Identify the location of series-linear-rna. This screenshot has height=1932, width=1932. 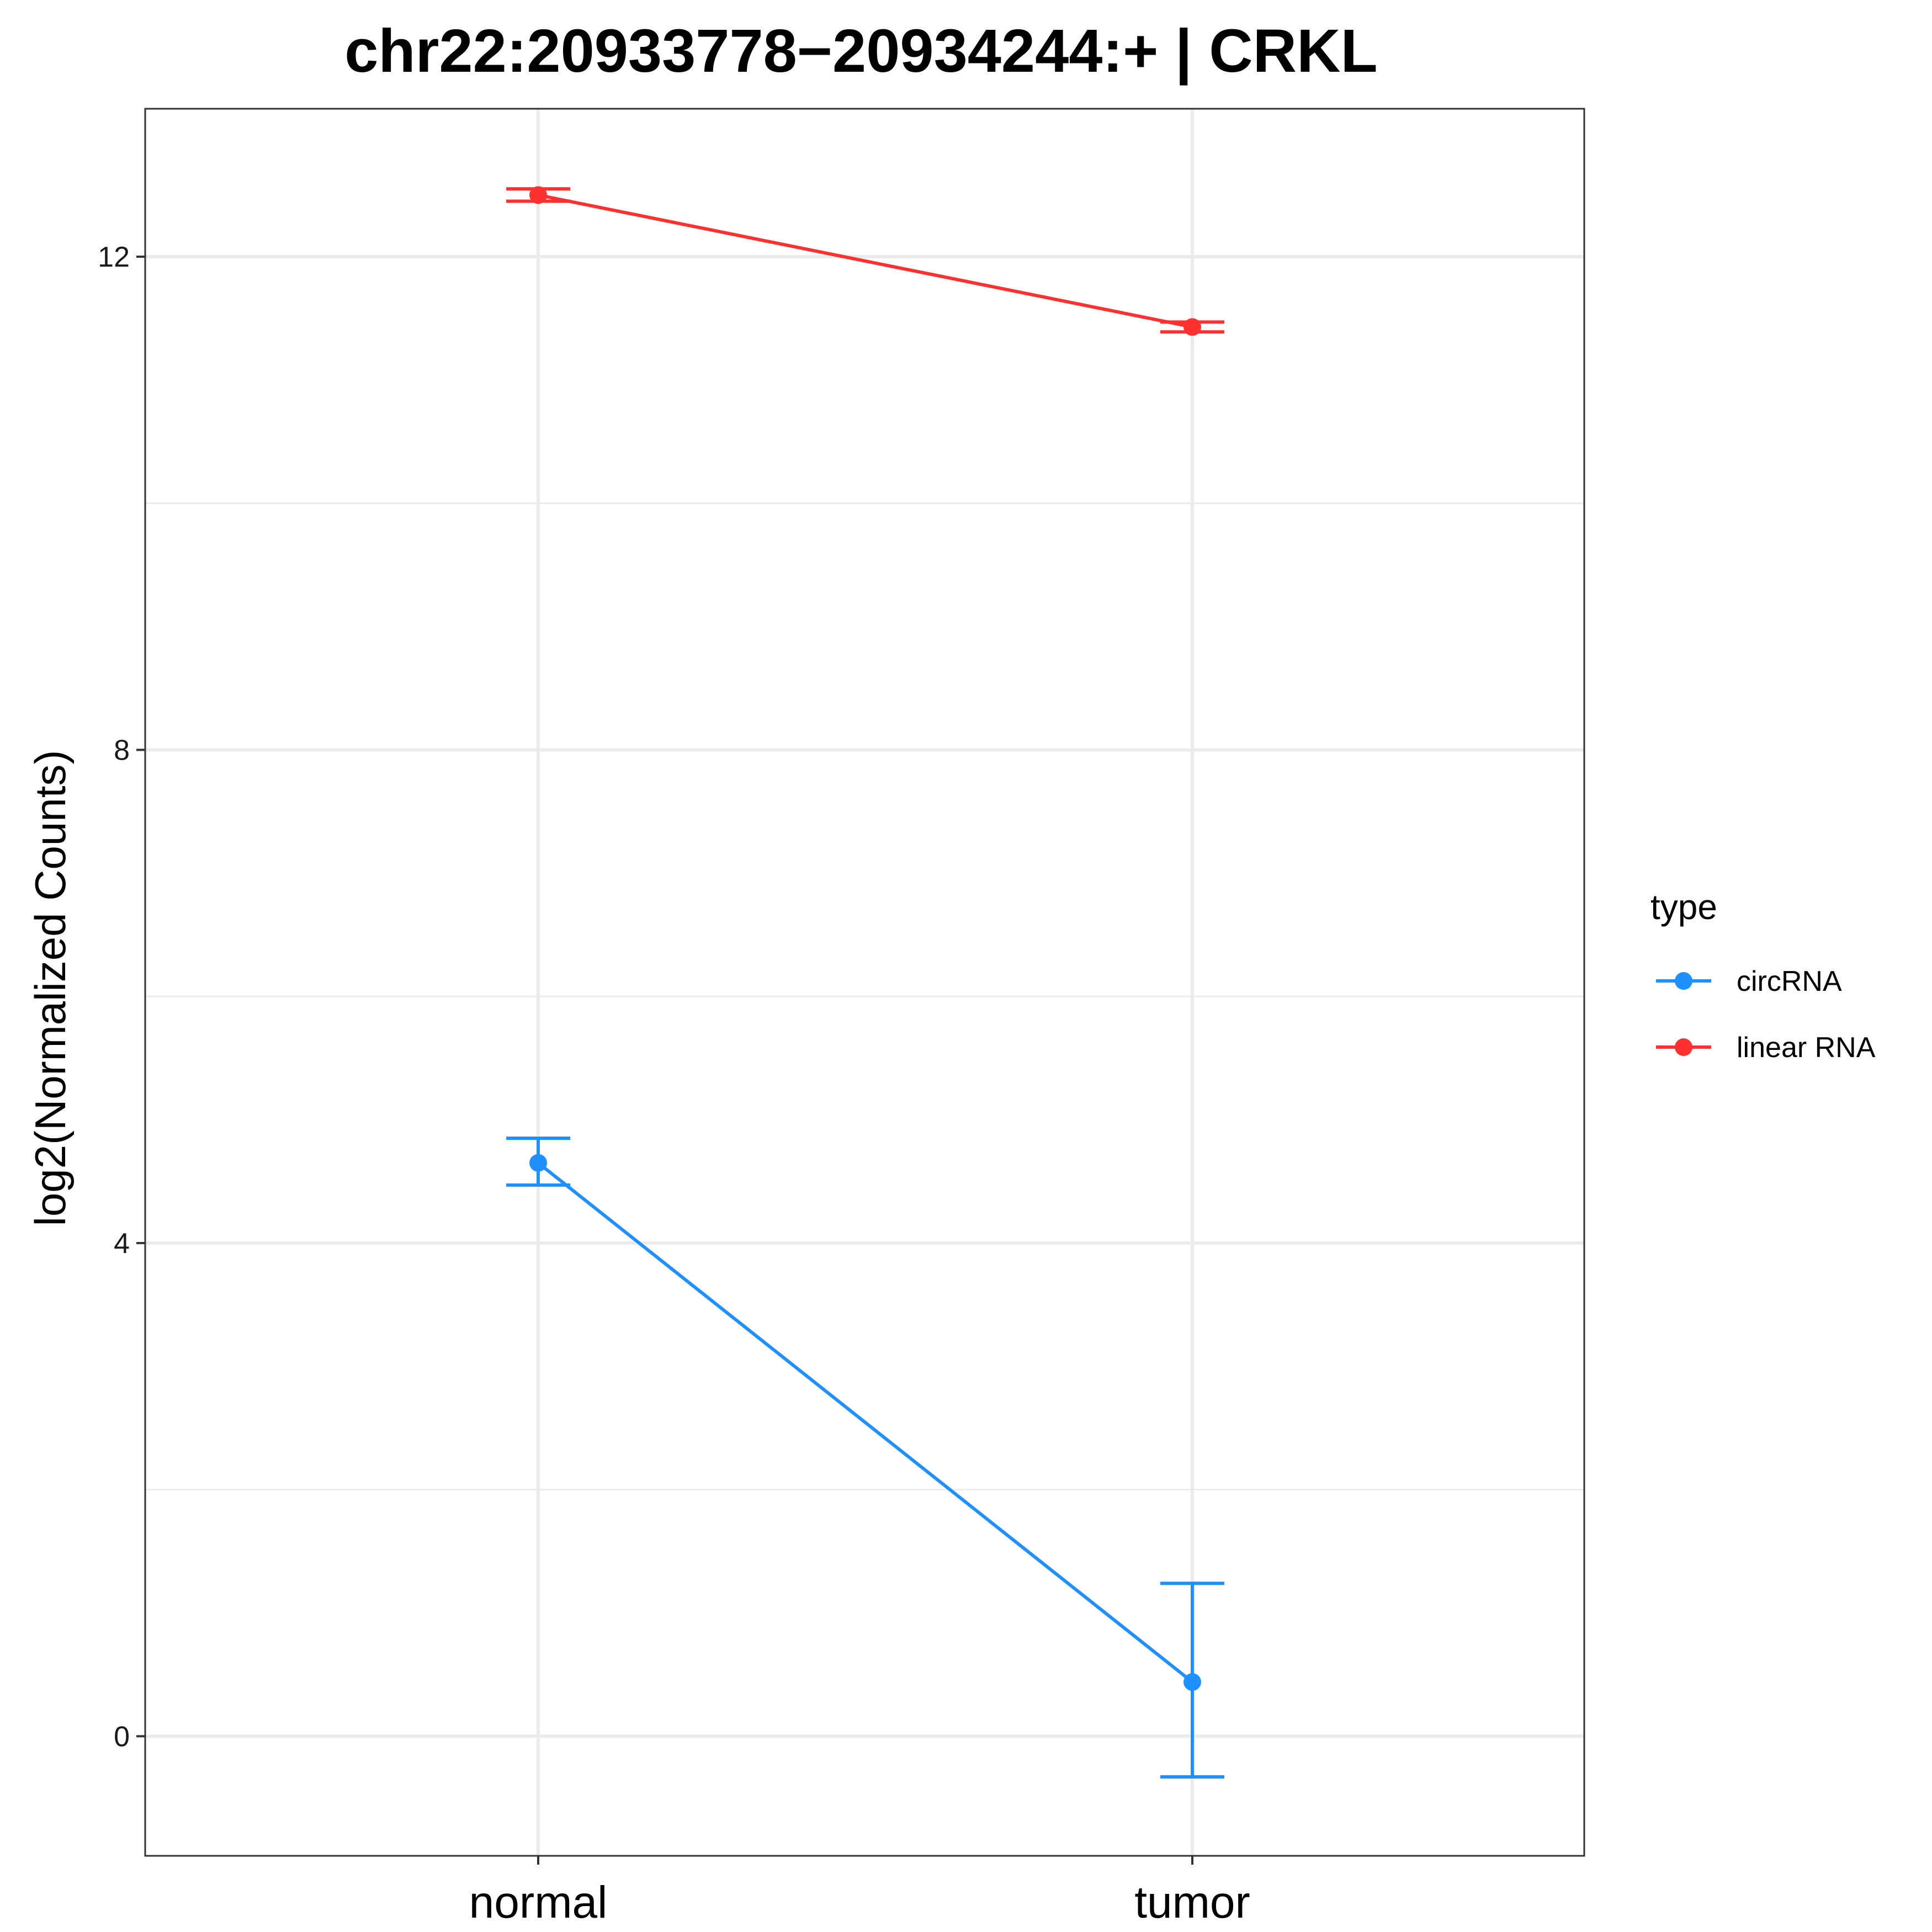
(865, 261).